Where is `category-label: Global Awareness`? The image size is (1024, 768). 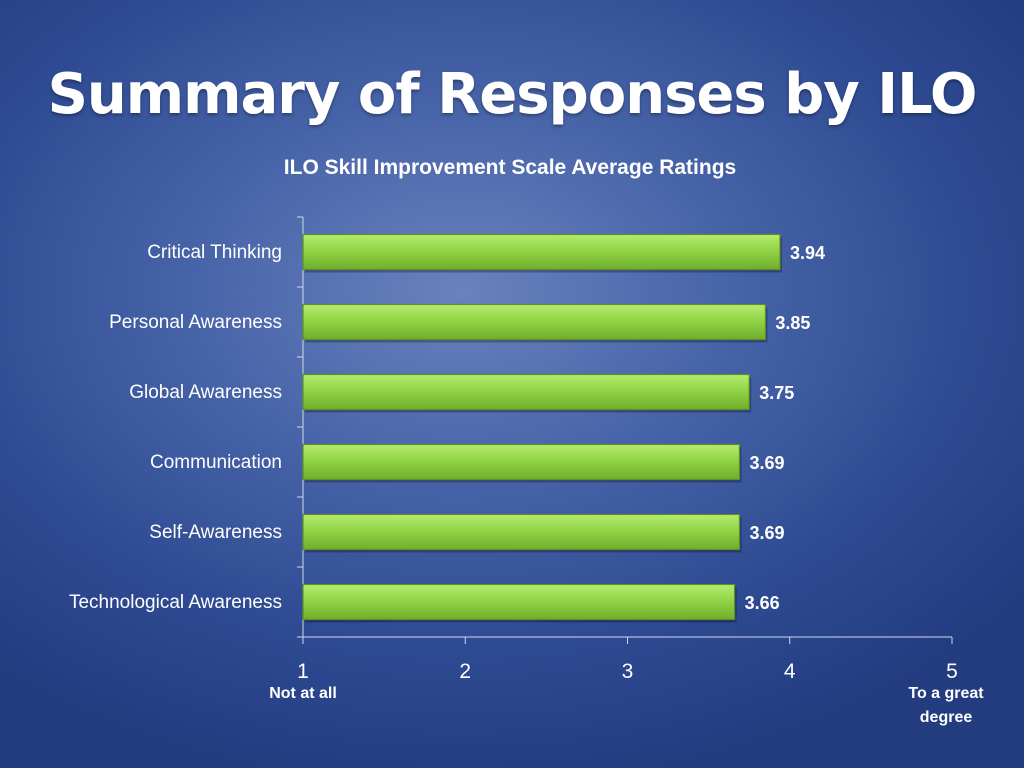
category-label: Global Awareness is located at coordinates (205, 392).